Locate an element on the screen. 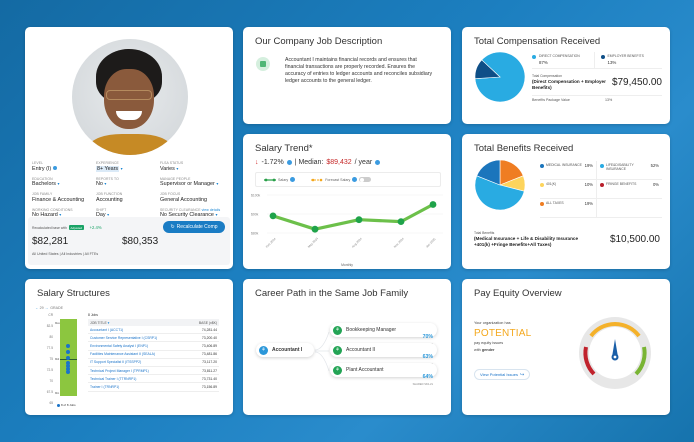  jobs-table-header: JOB TITLE ▾ BASE (x$K) is located at coordinates (153, 322).